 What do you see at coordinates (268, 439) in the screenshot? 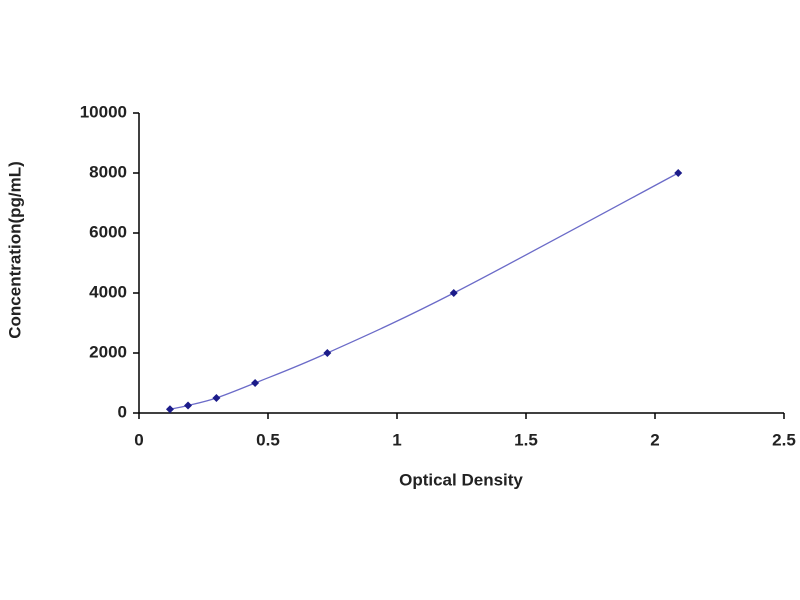
I see `x-tick-label: 0.5` at bounding box center [268, 439].